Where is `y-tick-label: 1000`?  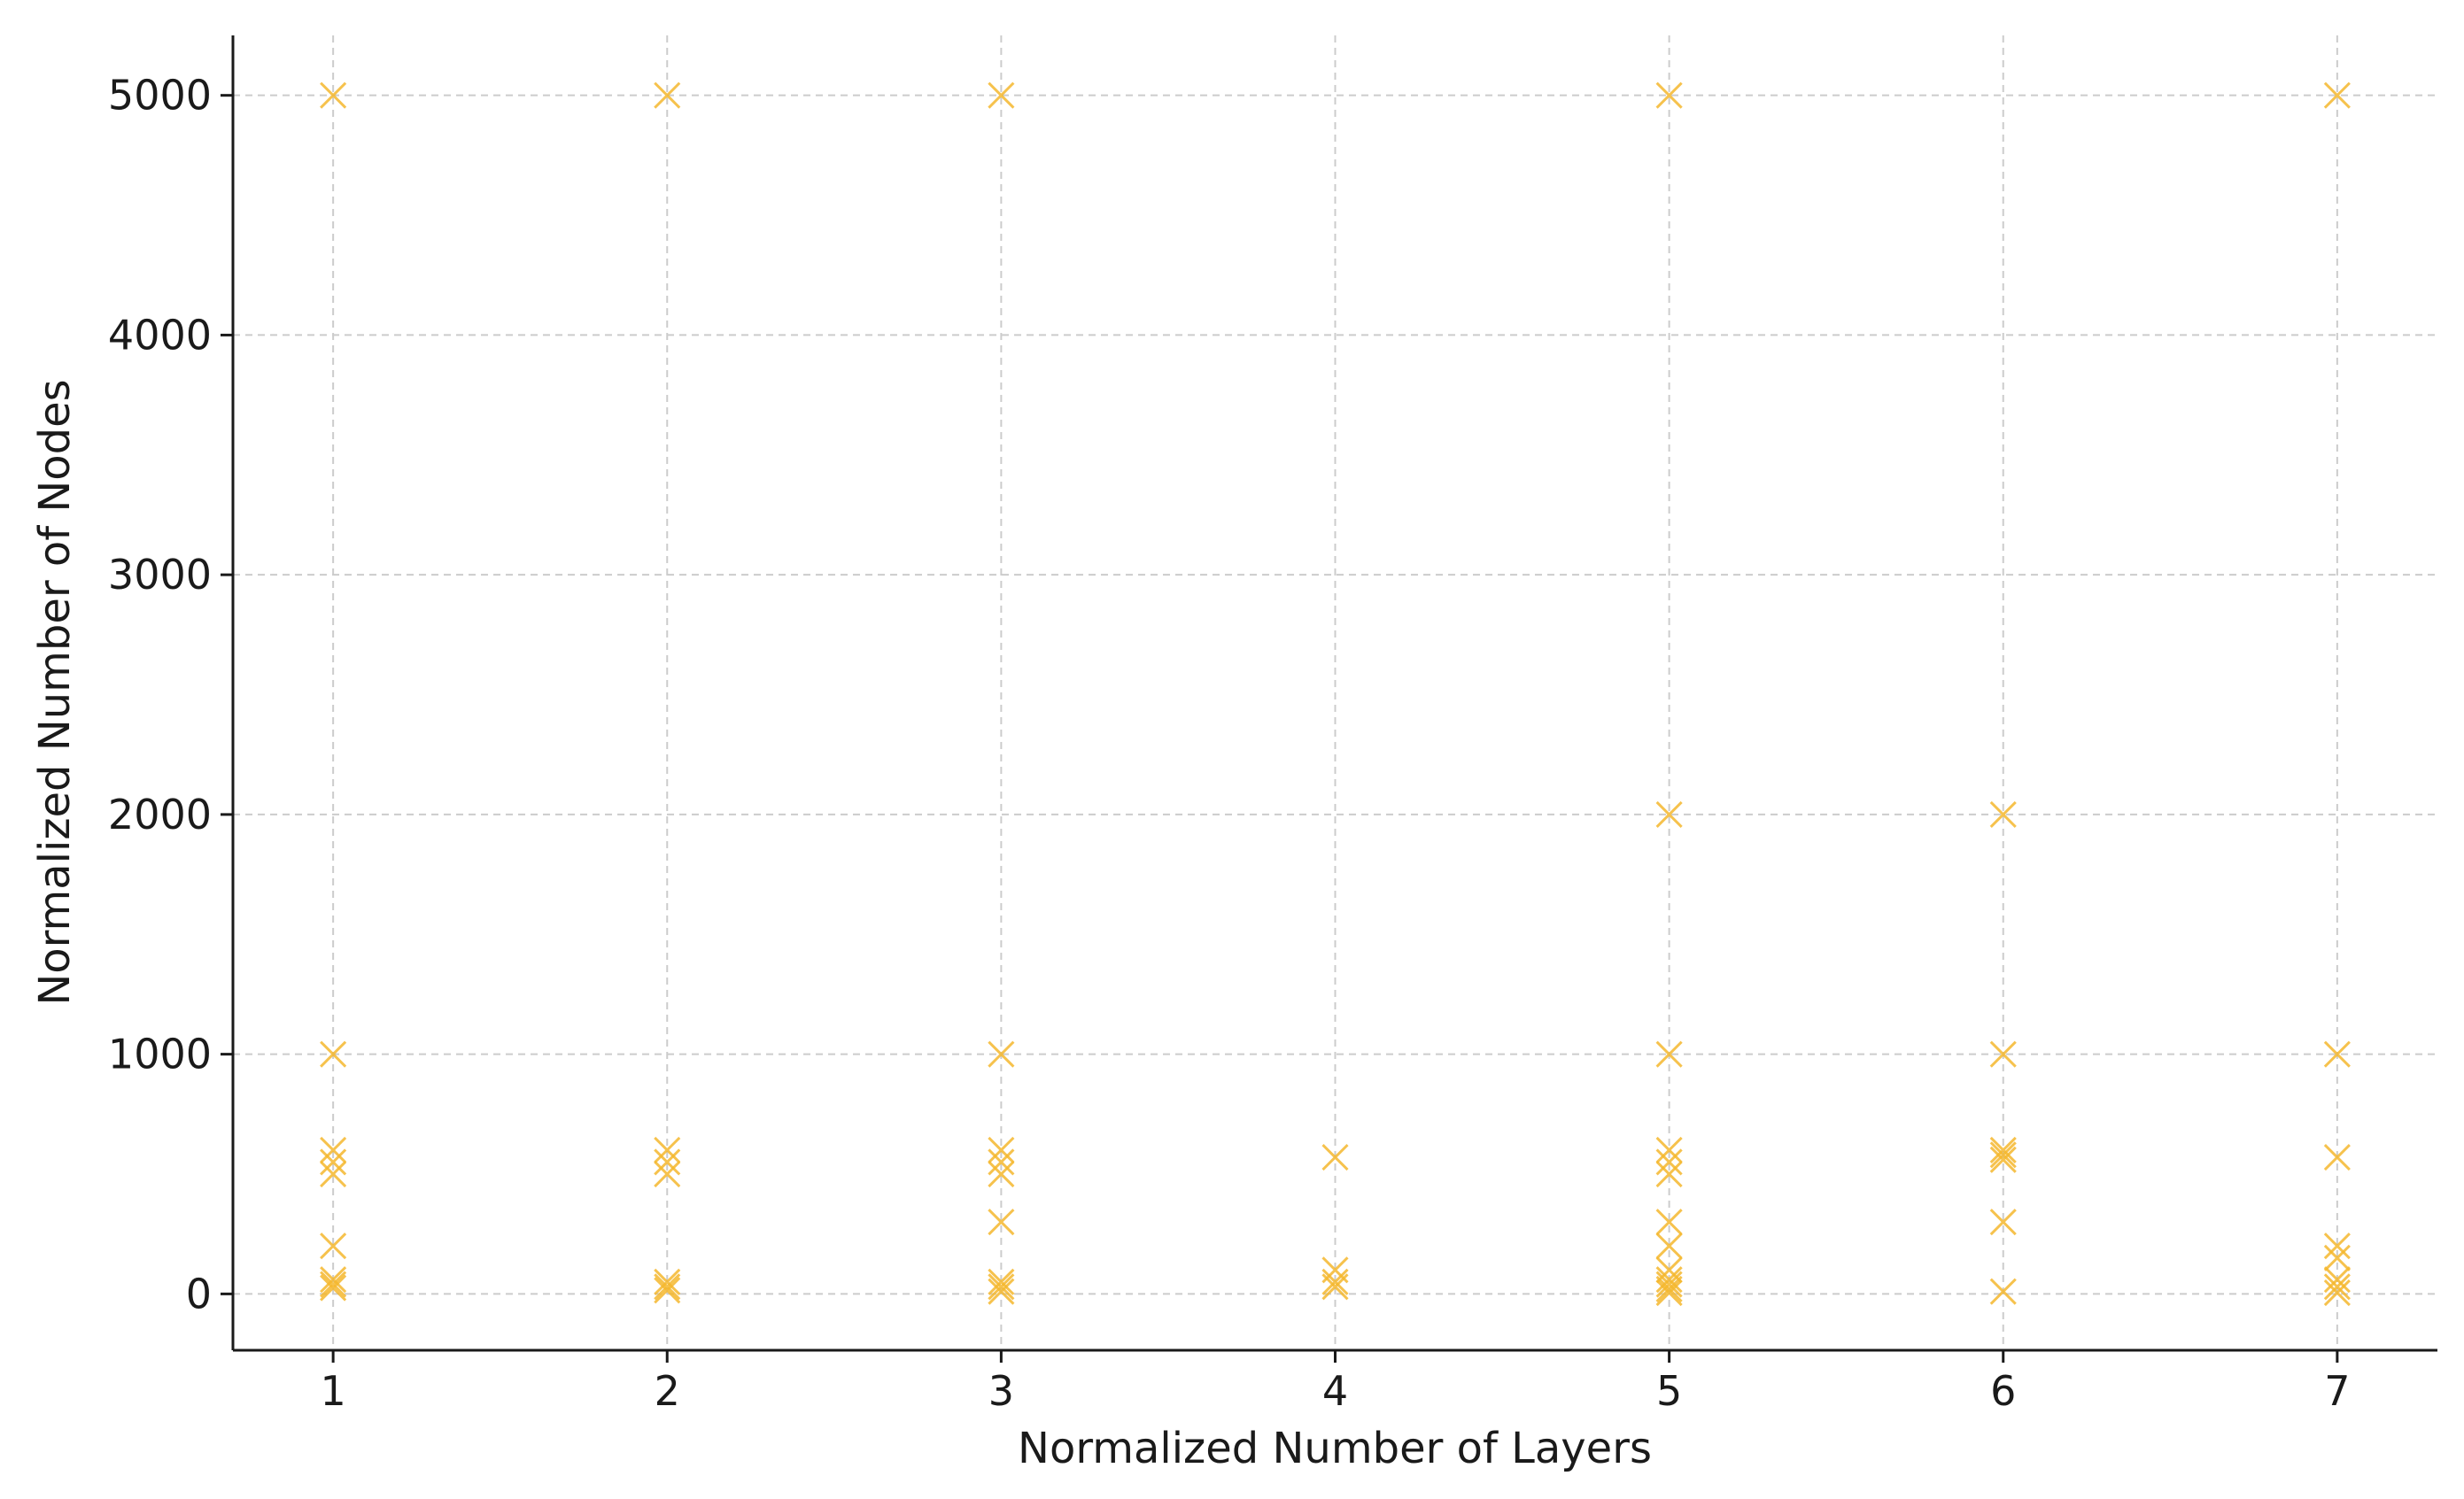
y-tick-label: 1000 is located at coordinates (160, 1054).